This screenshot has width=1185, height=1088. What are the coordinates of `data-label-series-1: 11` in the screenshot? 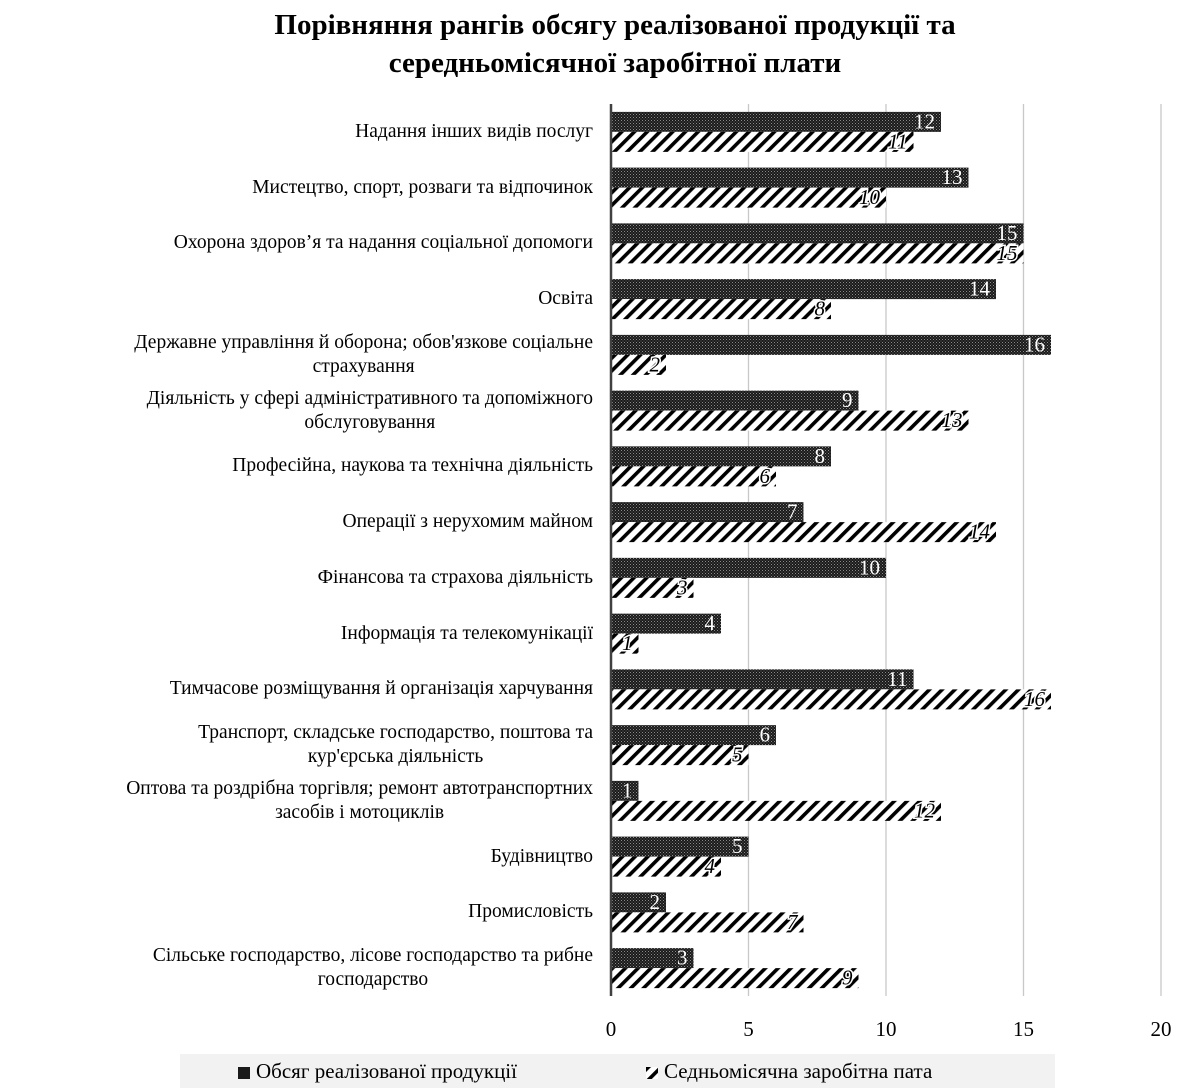 It's located at (897, 679).